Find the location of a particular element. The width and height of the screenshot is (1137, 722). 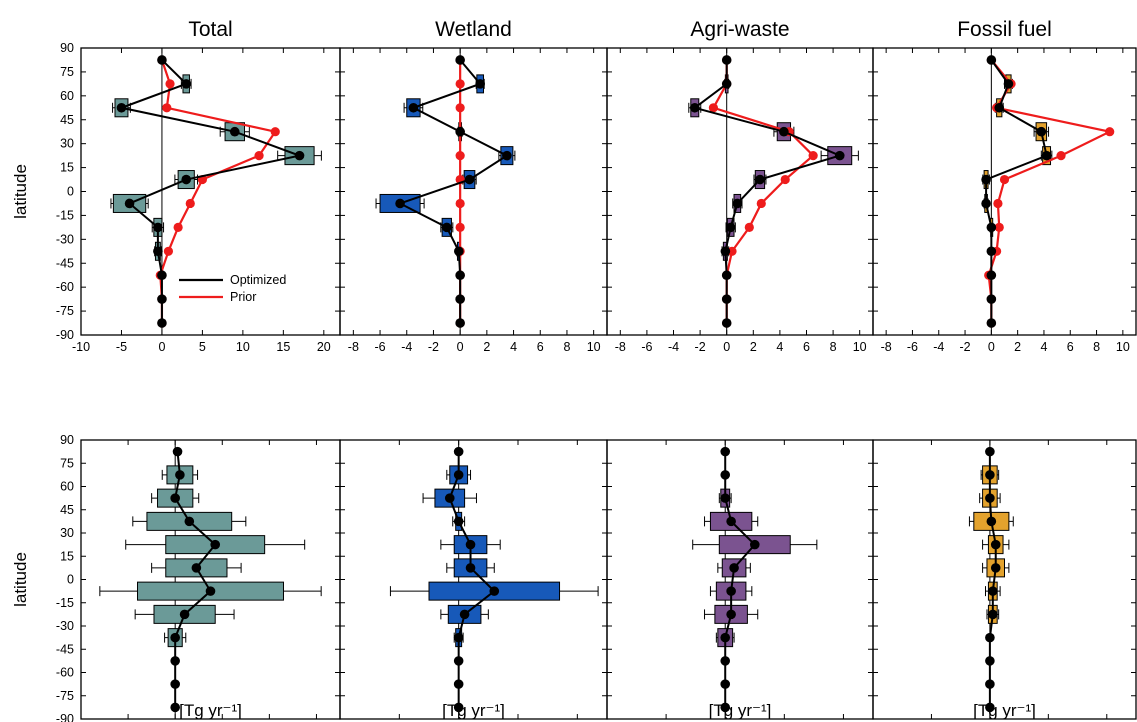

optimized-line is located at coordinates (767, 191).